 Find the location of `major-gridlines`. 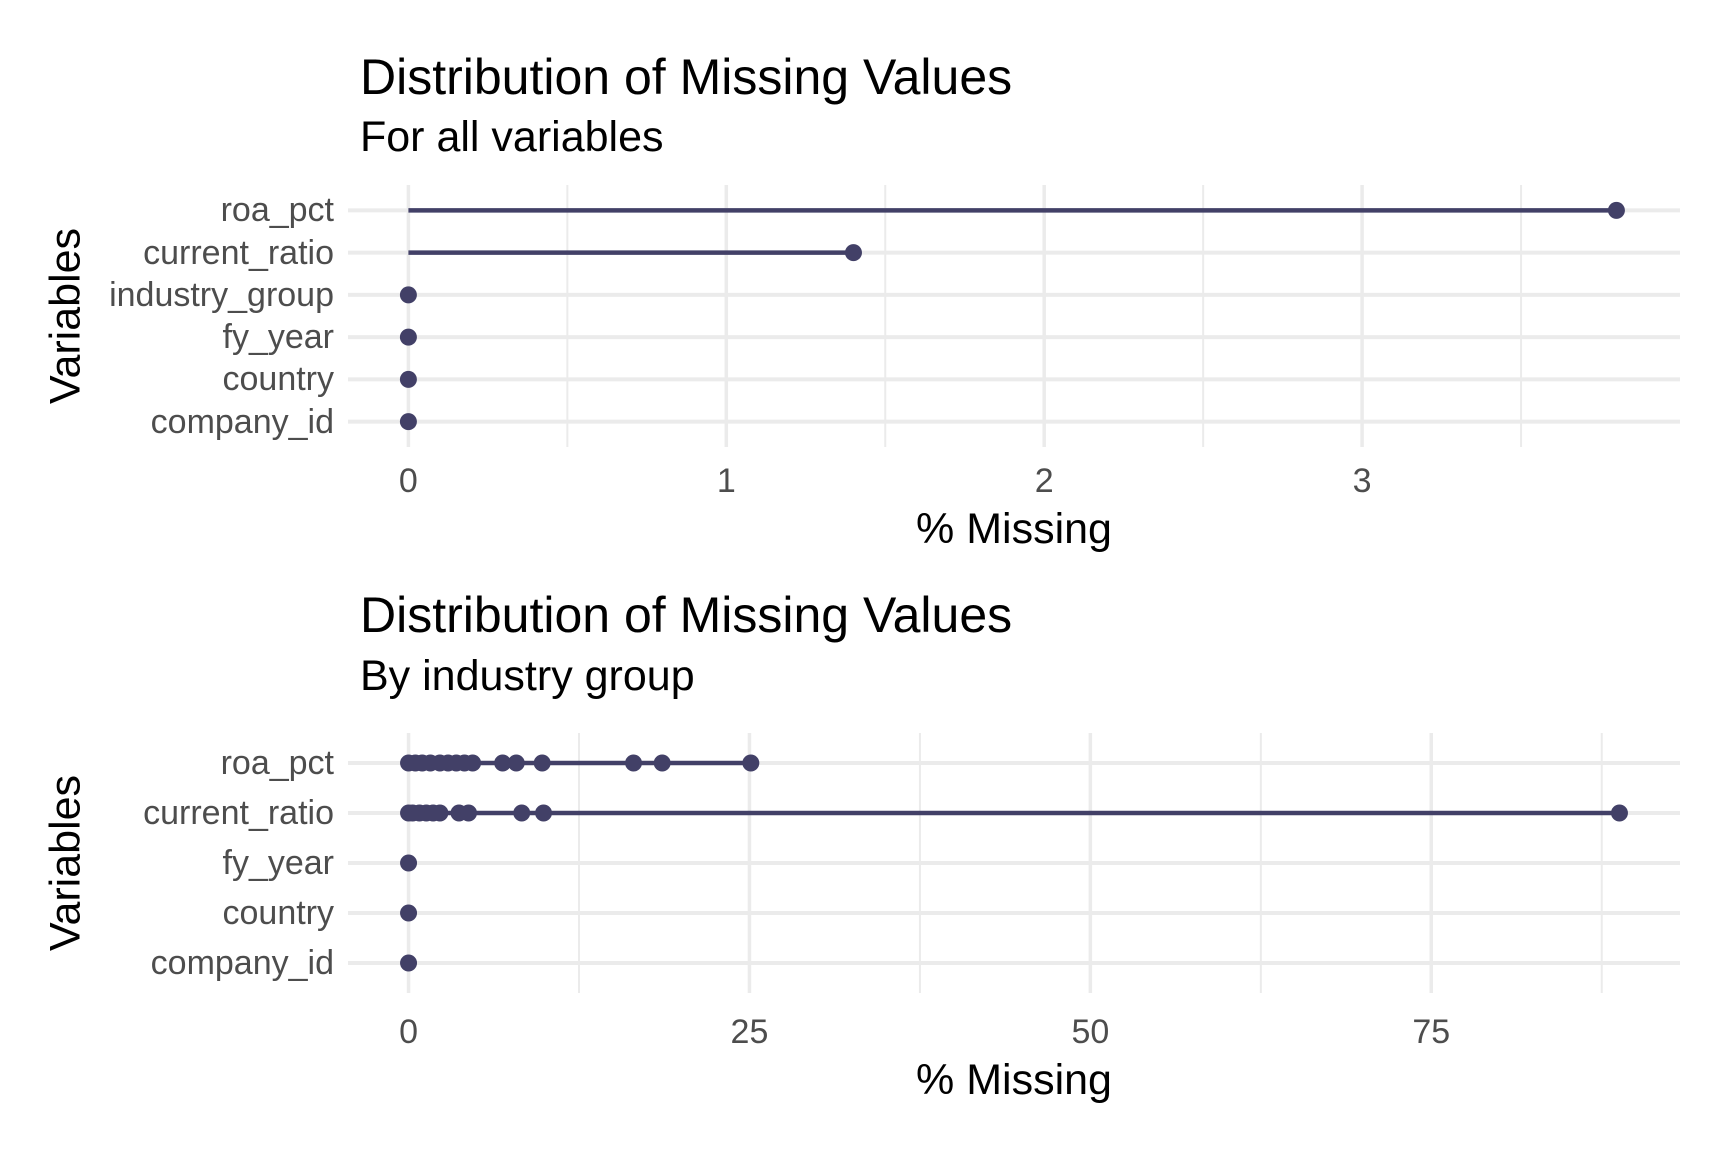

major-gridlines is located at coordinates (885, 316).